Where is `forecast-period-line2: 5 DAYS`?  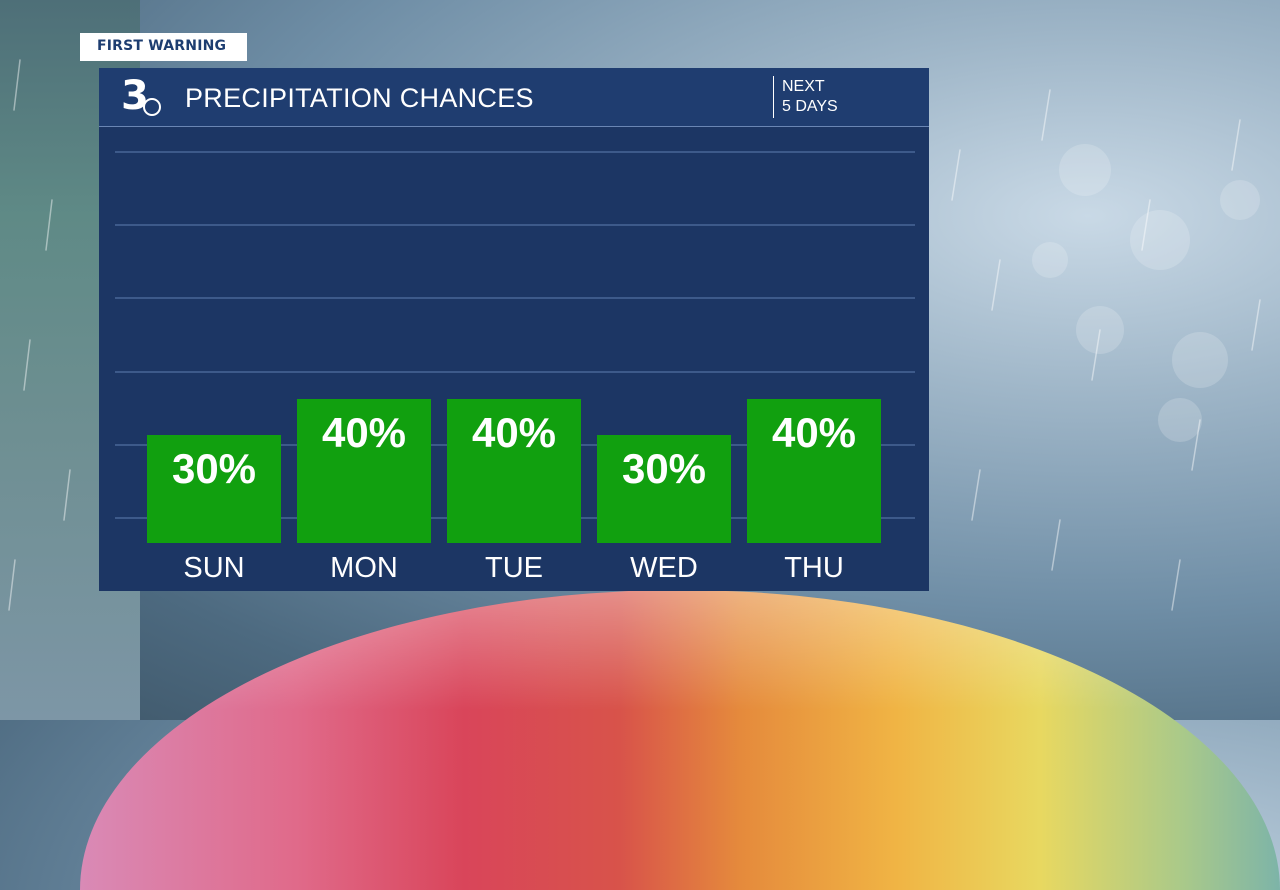
forecast-period-line2: 5 DAYS is located at coordinates (810, 106).